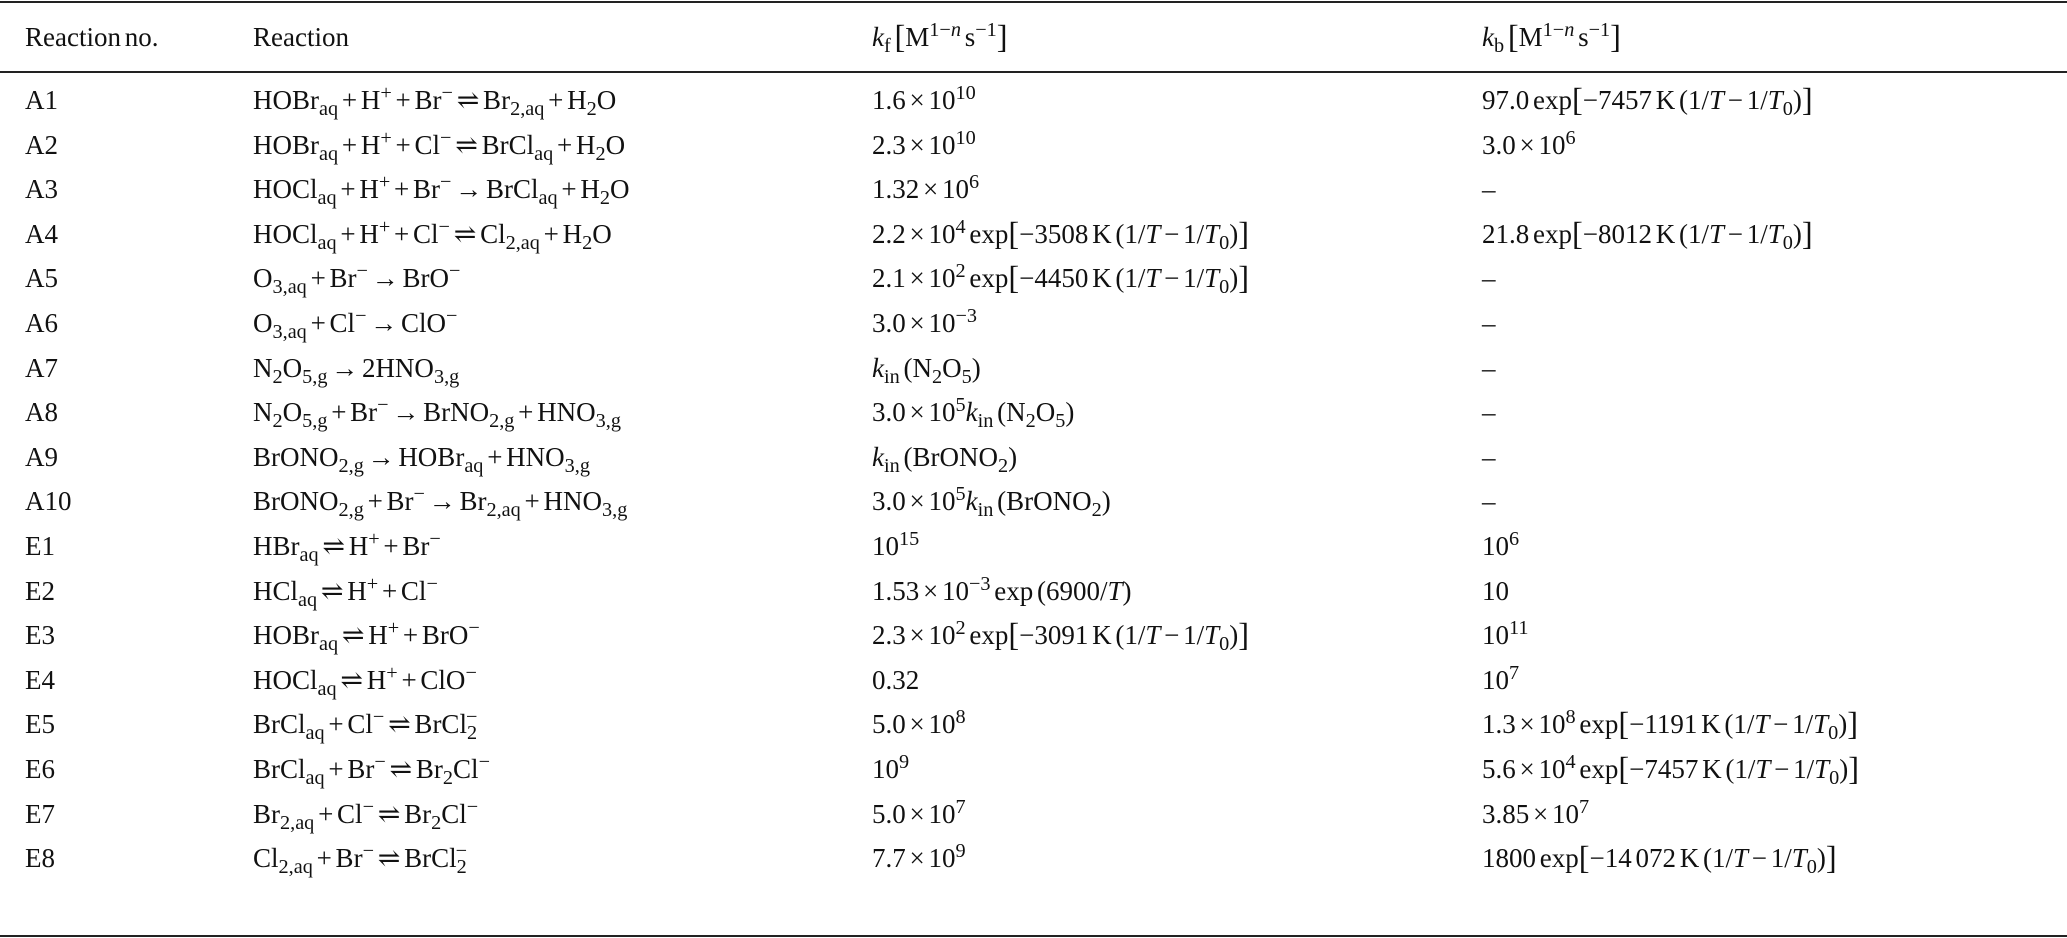 This screenshot has height=938, width=2067. I want to click on reaction-cell: HBraq ⇌ H+ + Br−, so click(347, 547).